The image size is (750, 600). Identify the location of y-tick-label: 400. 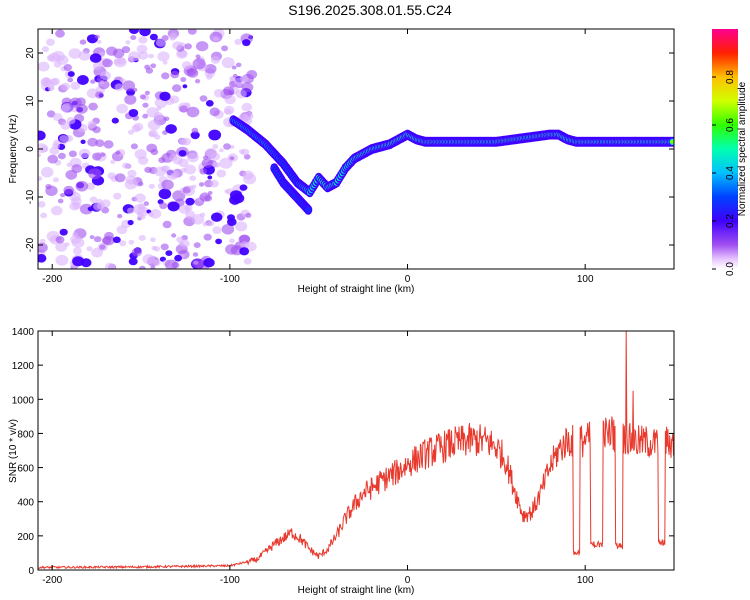
(25, 503).